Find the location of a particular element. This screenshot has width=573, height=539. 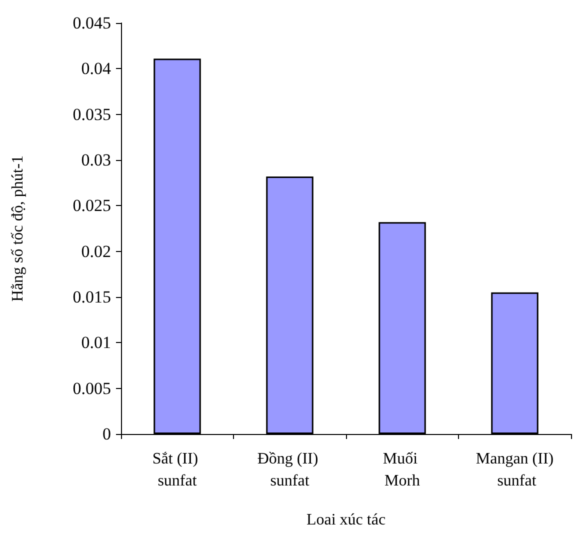

x-tick-label: Mangan (II) sunfat is located at coordinates (515, 470).